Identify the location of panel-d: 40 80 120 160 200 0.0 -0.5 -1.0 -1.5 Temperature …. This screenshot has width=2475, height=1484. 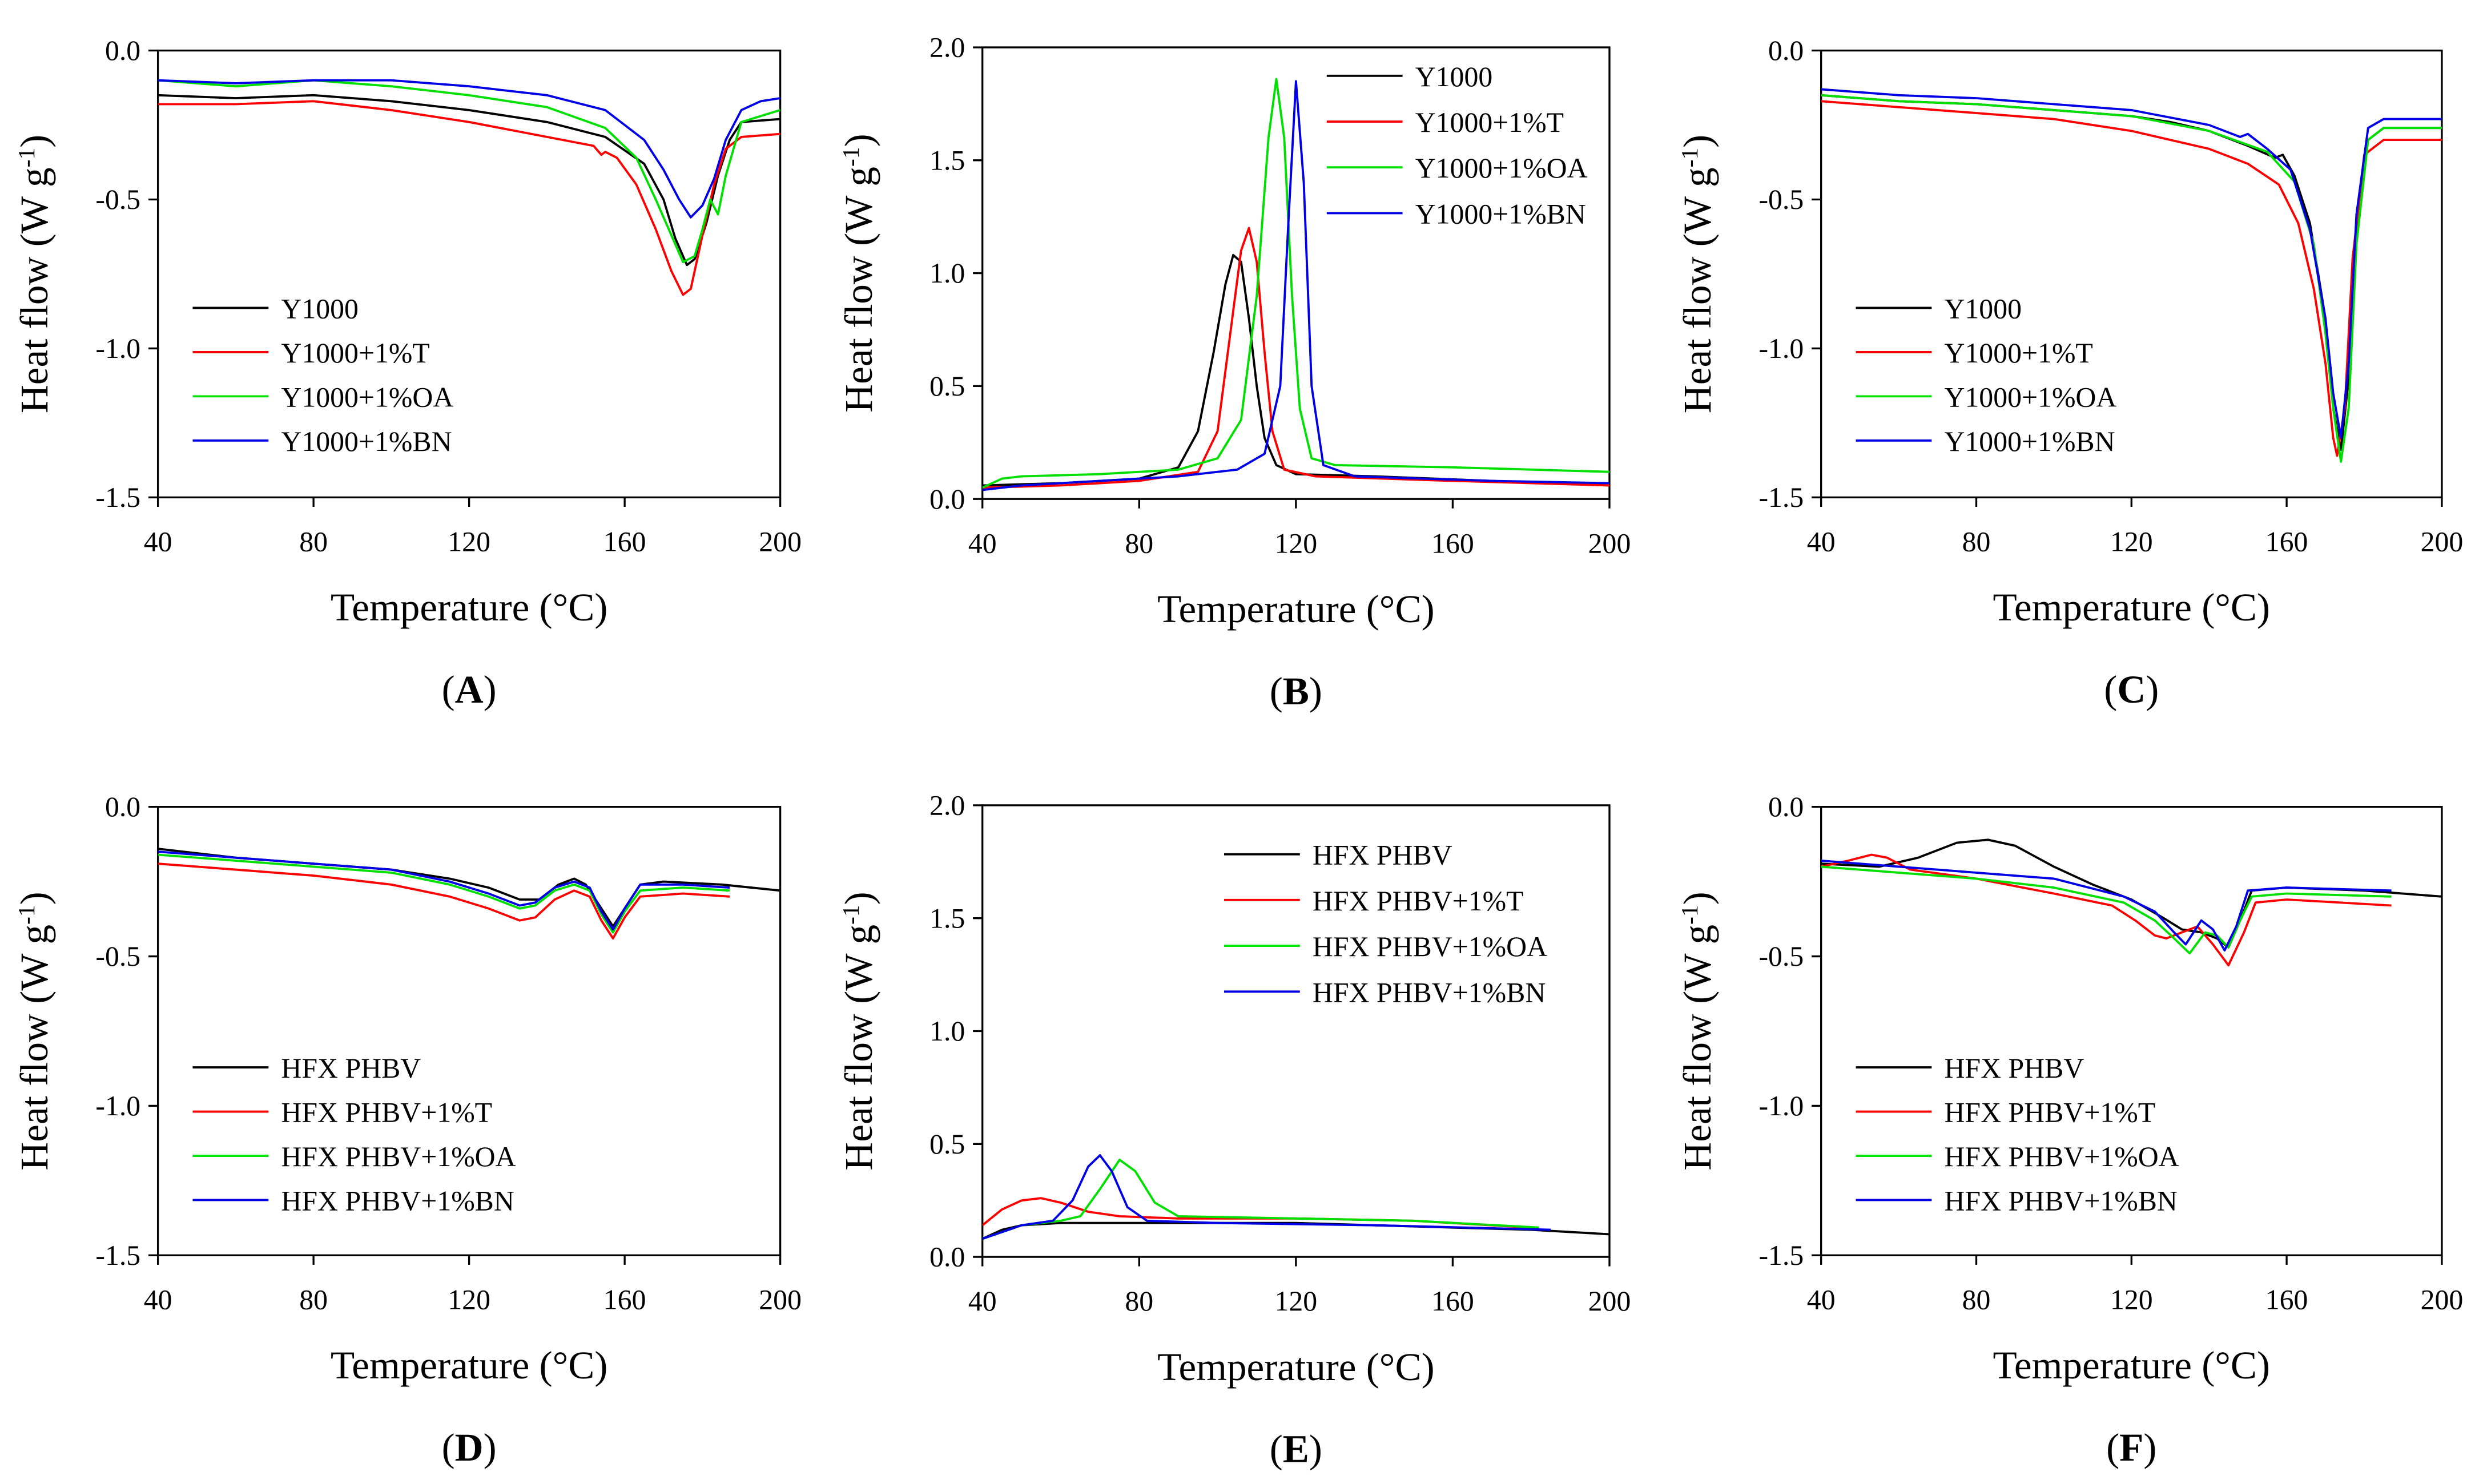
(407, 1130).